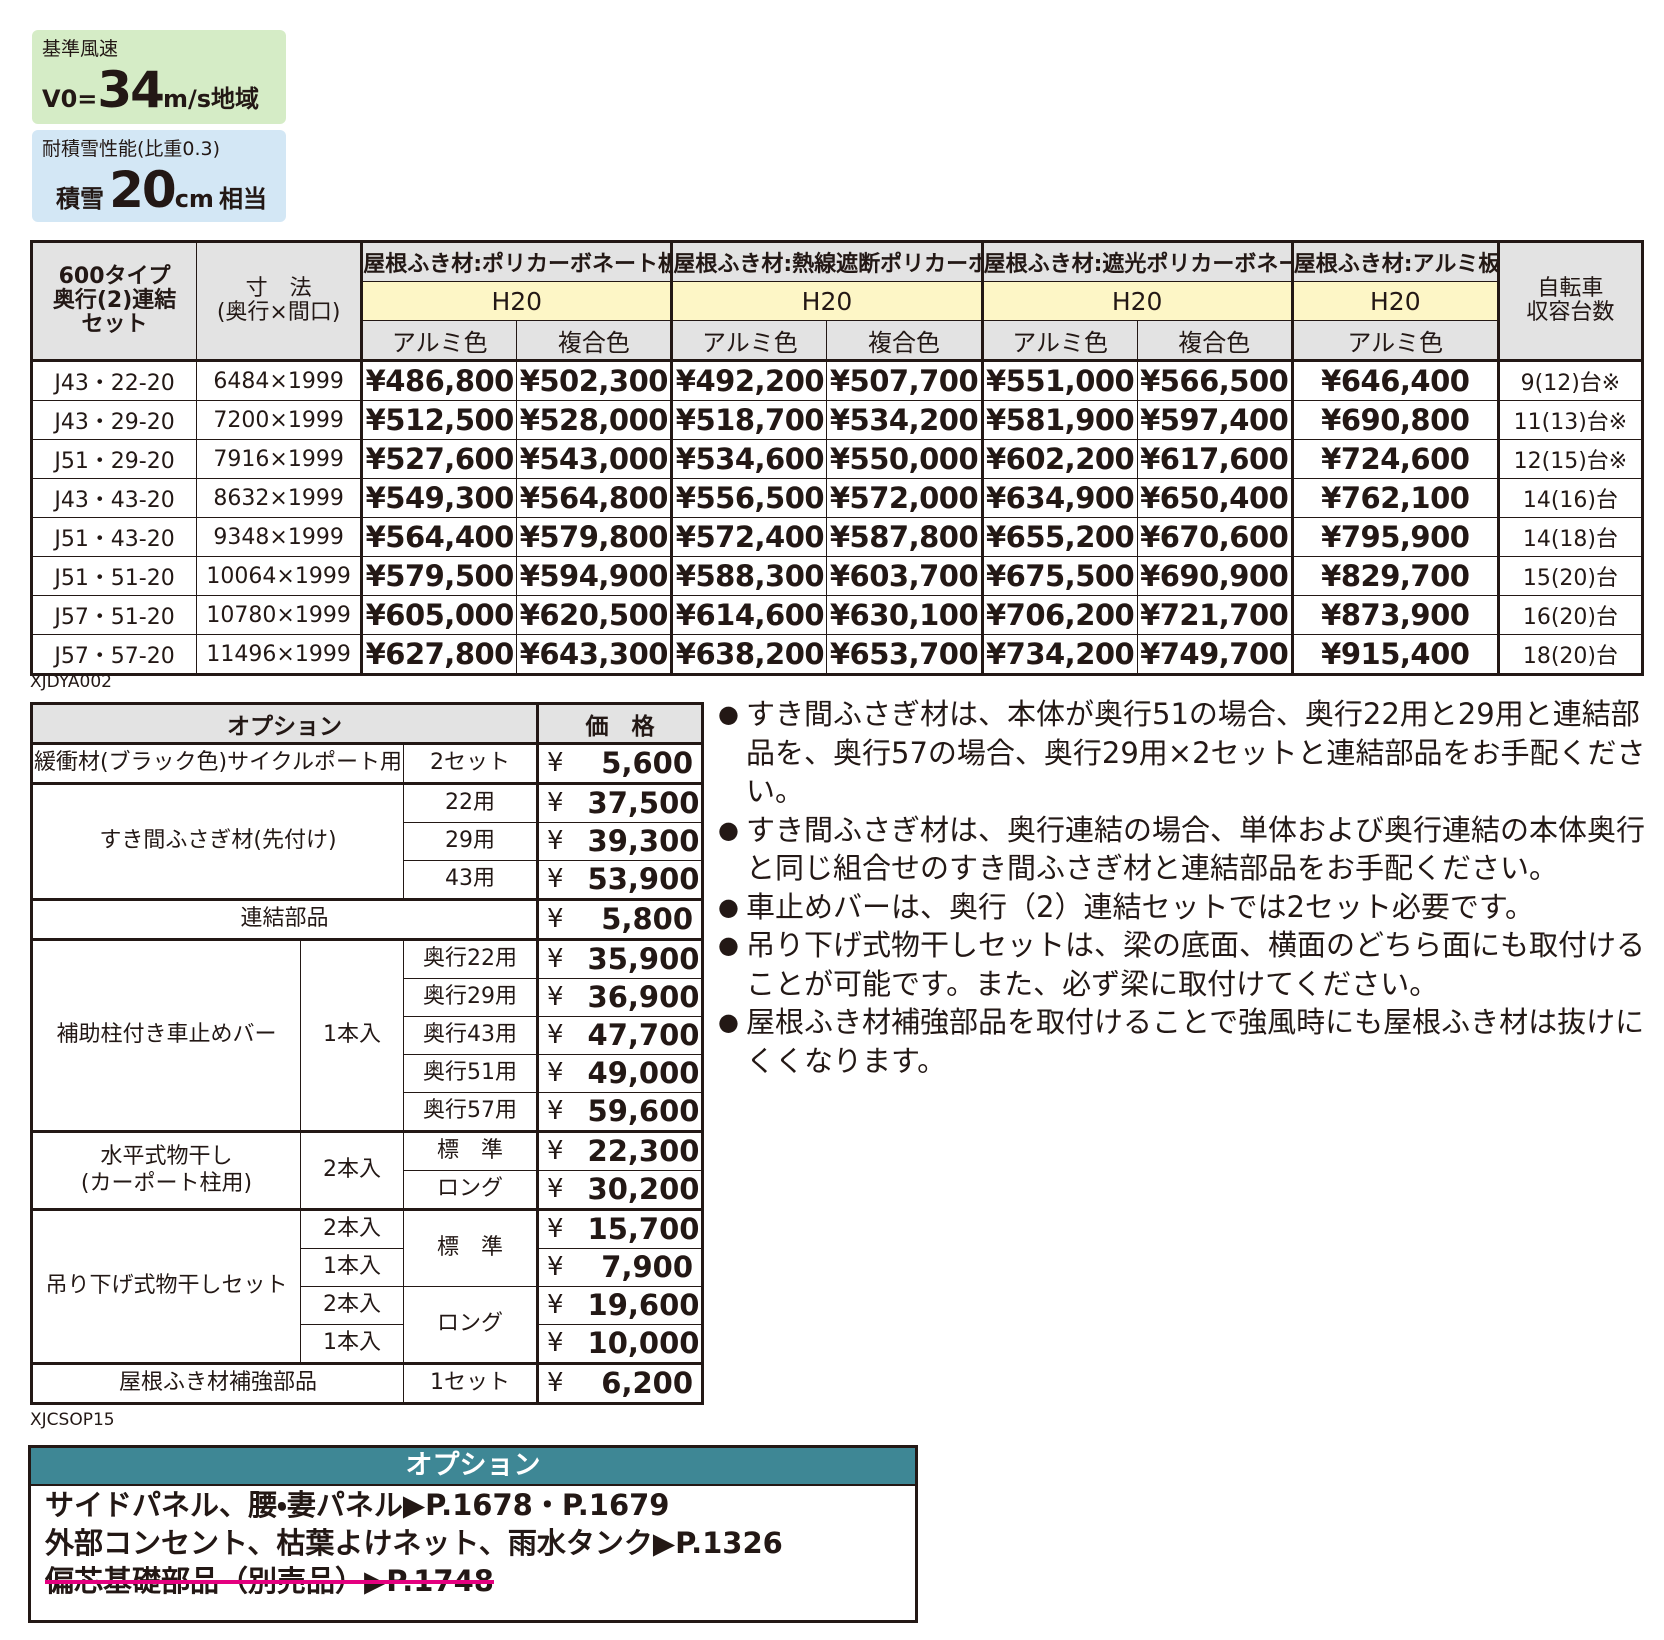  Describe the element at coordinates (279, 420) in the screenshot. I see `size: 7200×1999` at that location.